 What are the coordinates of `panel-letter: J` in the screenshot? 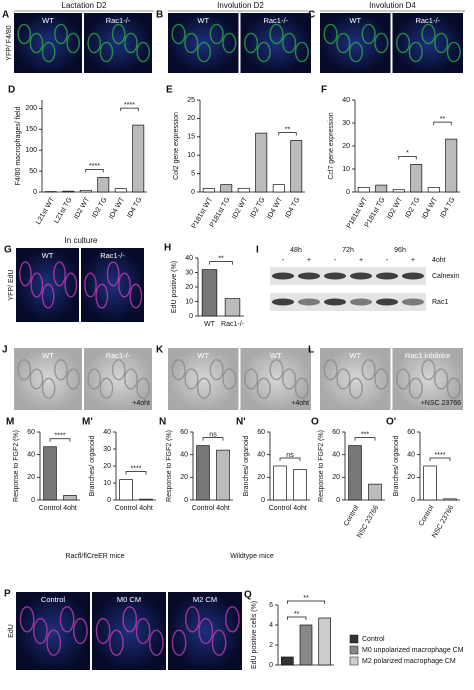 It's located at (5, 350).